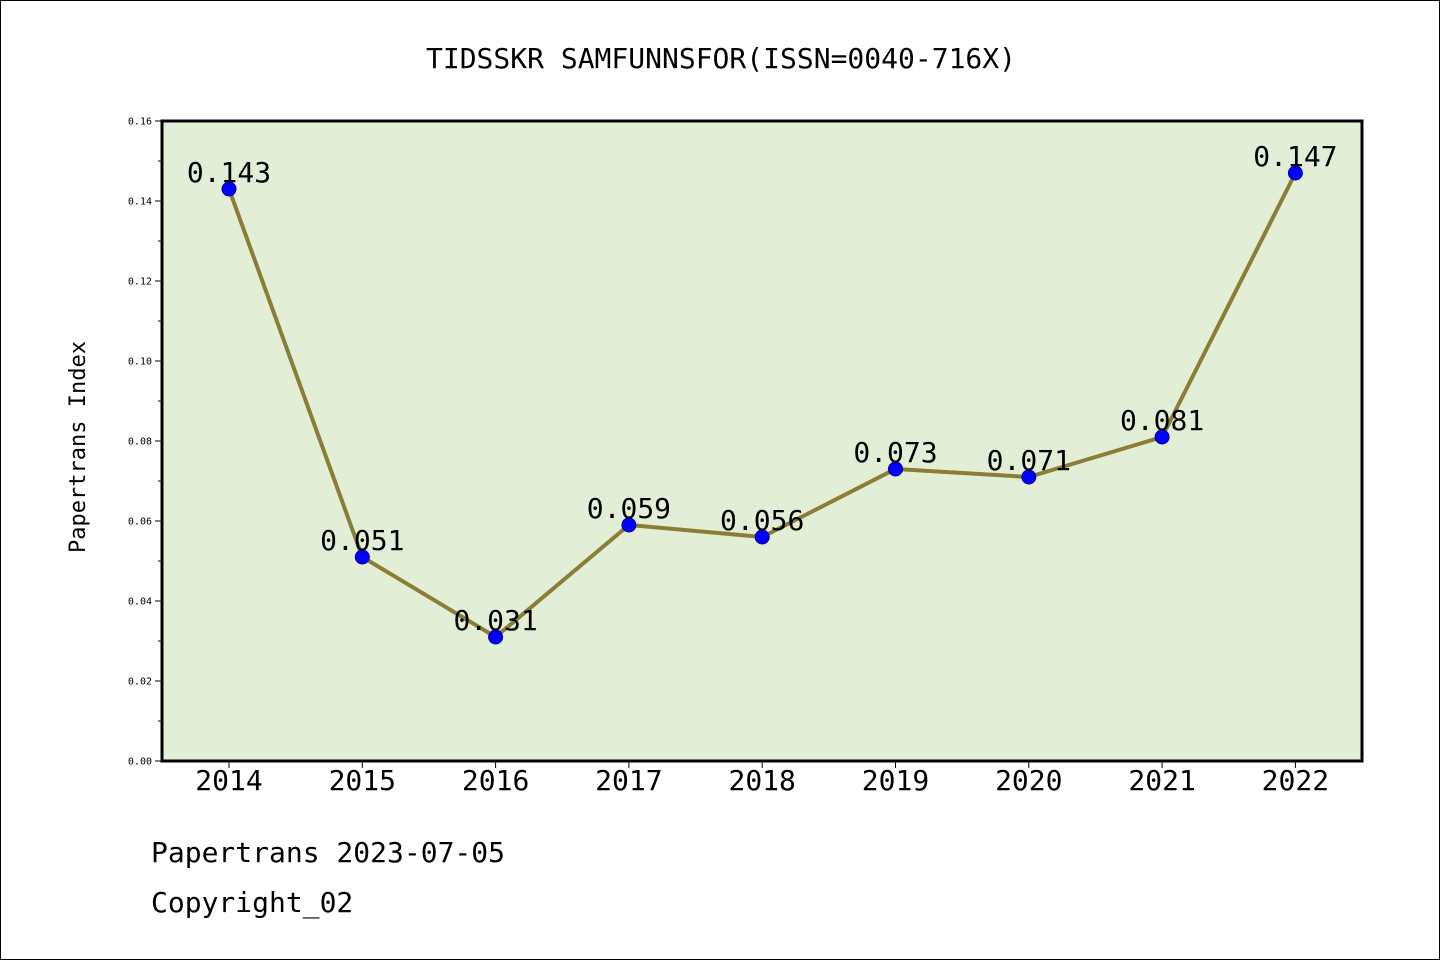  Describe the element at coordinates (1295, 173) in the screenshot. I see `data-point-2022` at that location.